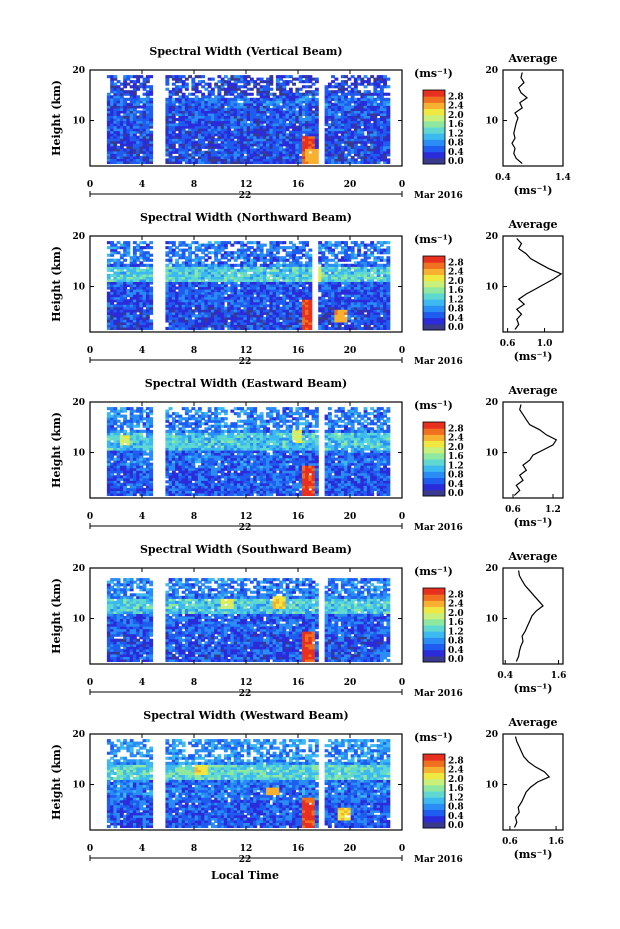 This screenshot has height=929, width=620. I want to click on y-axis-label: Height (km), so click(56, 284).